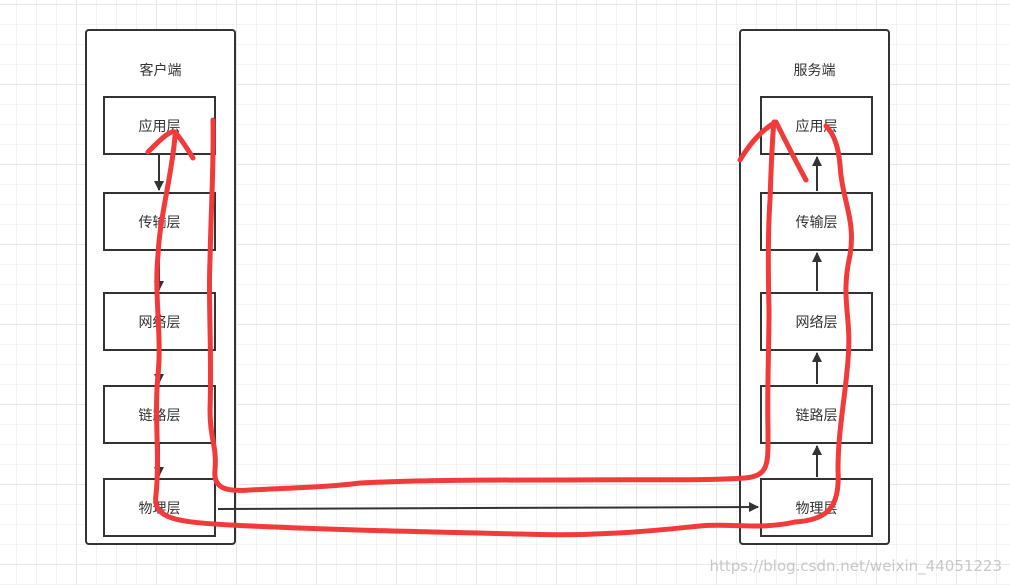 This screenshot has height=585, width=1010. Describe the element at coordinates (488, 507) in the screenshot. I see `physical-link-arrow` at that location.